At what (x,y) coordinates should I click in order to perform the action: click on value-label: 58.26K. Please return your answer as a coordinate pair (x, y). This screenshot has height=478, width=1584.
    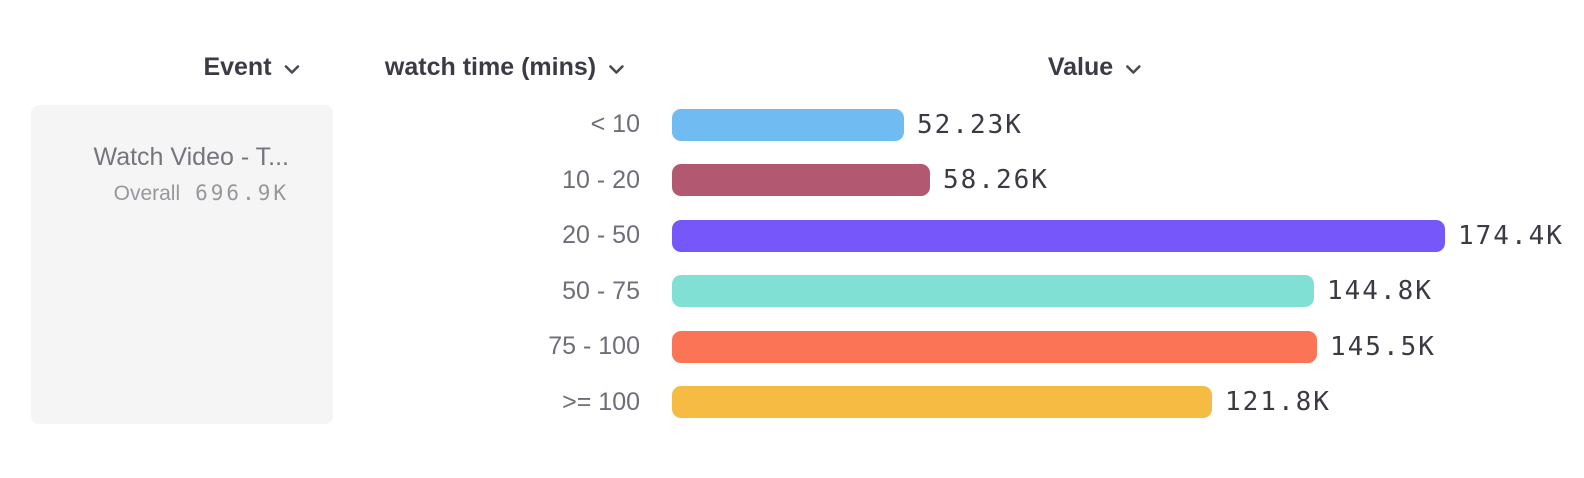
    Looking at the image, I should click on (996, 180).